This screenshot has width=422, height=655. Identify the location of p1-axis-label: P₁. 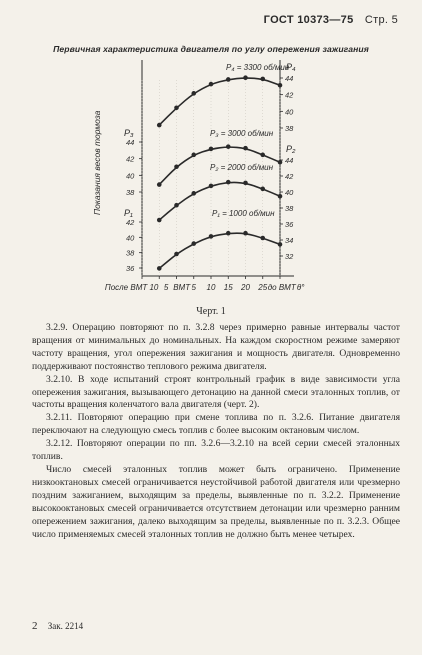
(128, 213).